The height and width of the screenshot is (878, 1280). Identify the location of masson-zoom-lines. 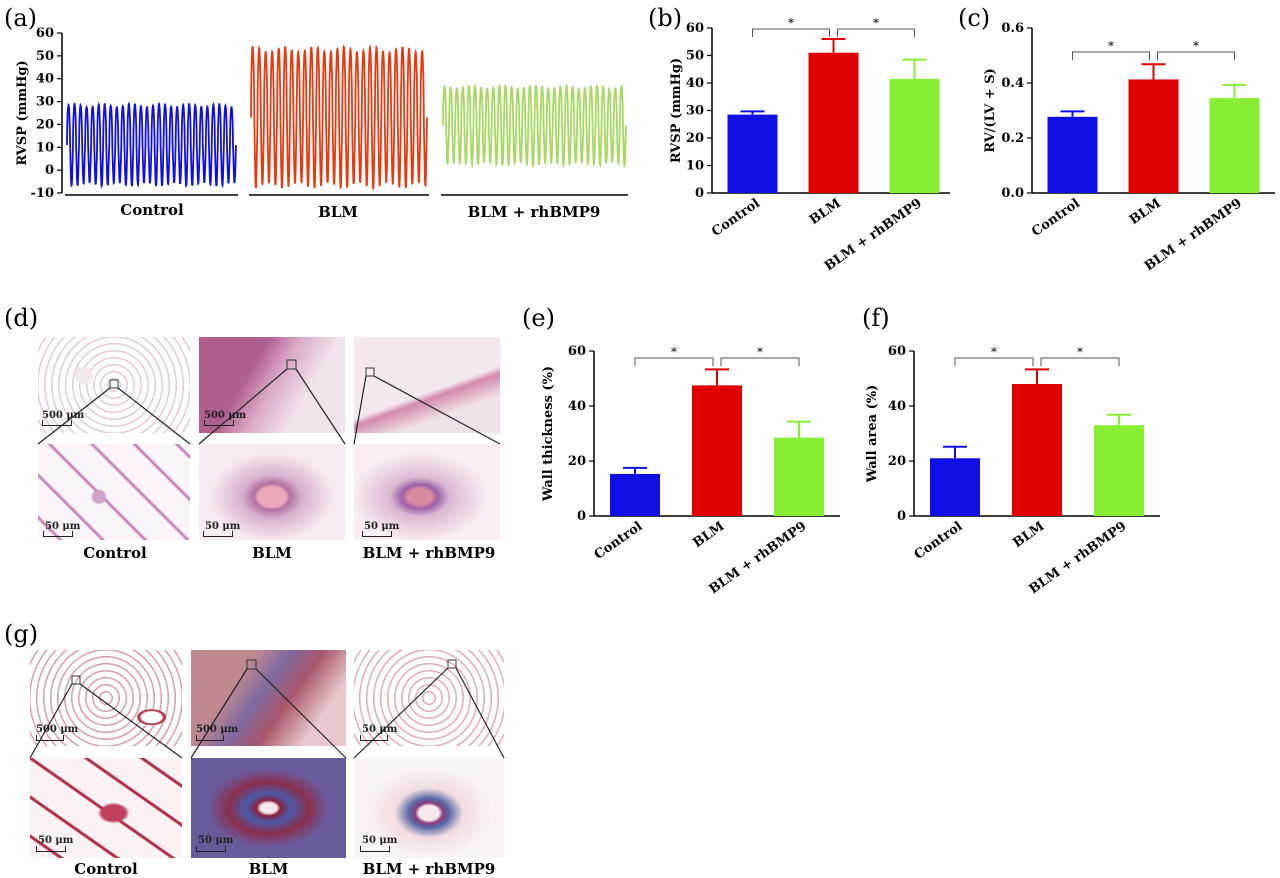
(267, 709).